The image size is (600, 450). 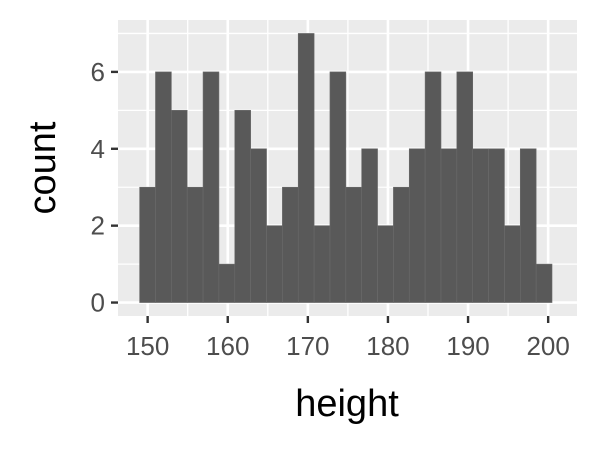 What do you see at coordinates (387, 346) in the screenshot?
I see `x-tick-label: 180` at bounding box center [387, 346].